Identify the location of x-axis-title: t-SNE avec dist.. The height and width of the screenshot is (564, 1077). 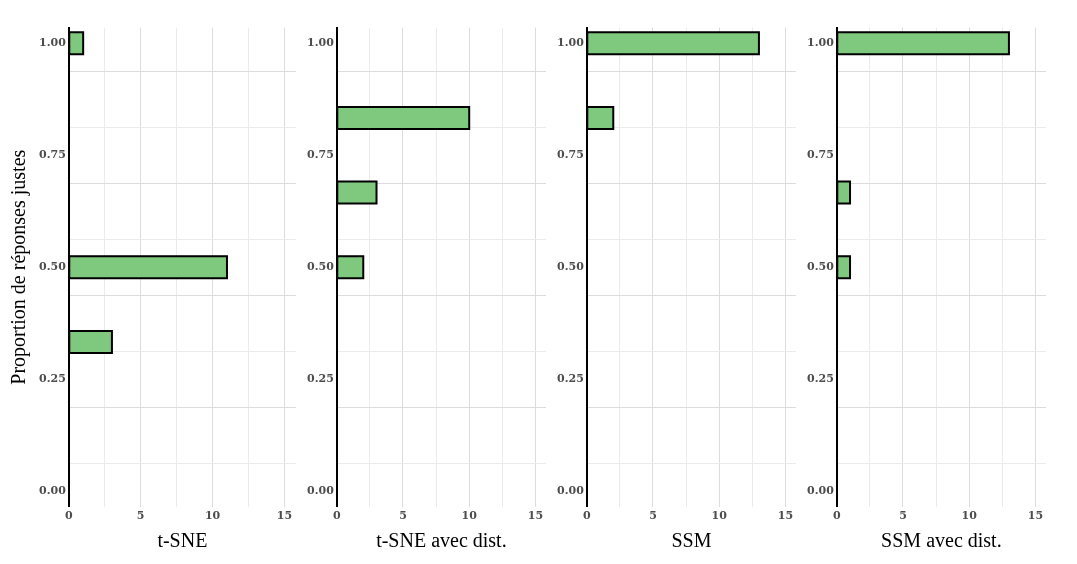
(441, 540).